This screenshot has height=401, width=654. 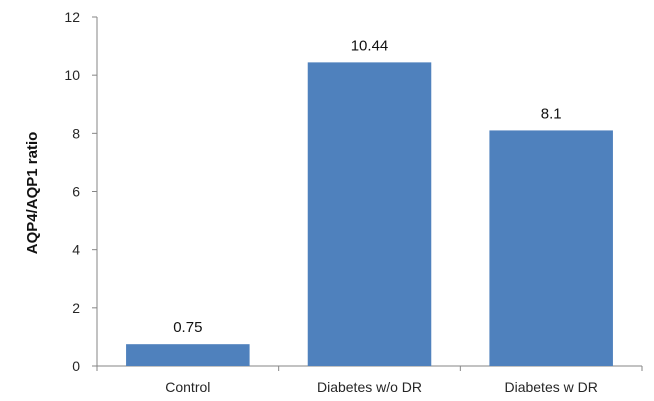 I want to click on y-tick-label: 2, so click(x=76, y=308).